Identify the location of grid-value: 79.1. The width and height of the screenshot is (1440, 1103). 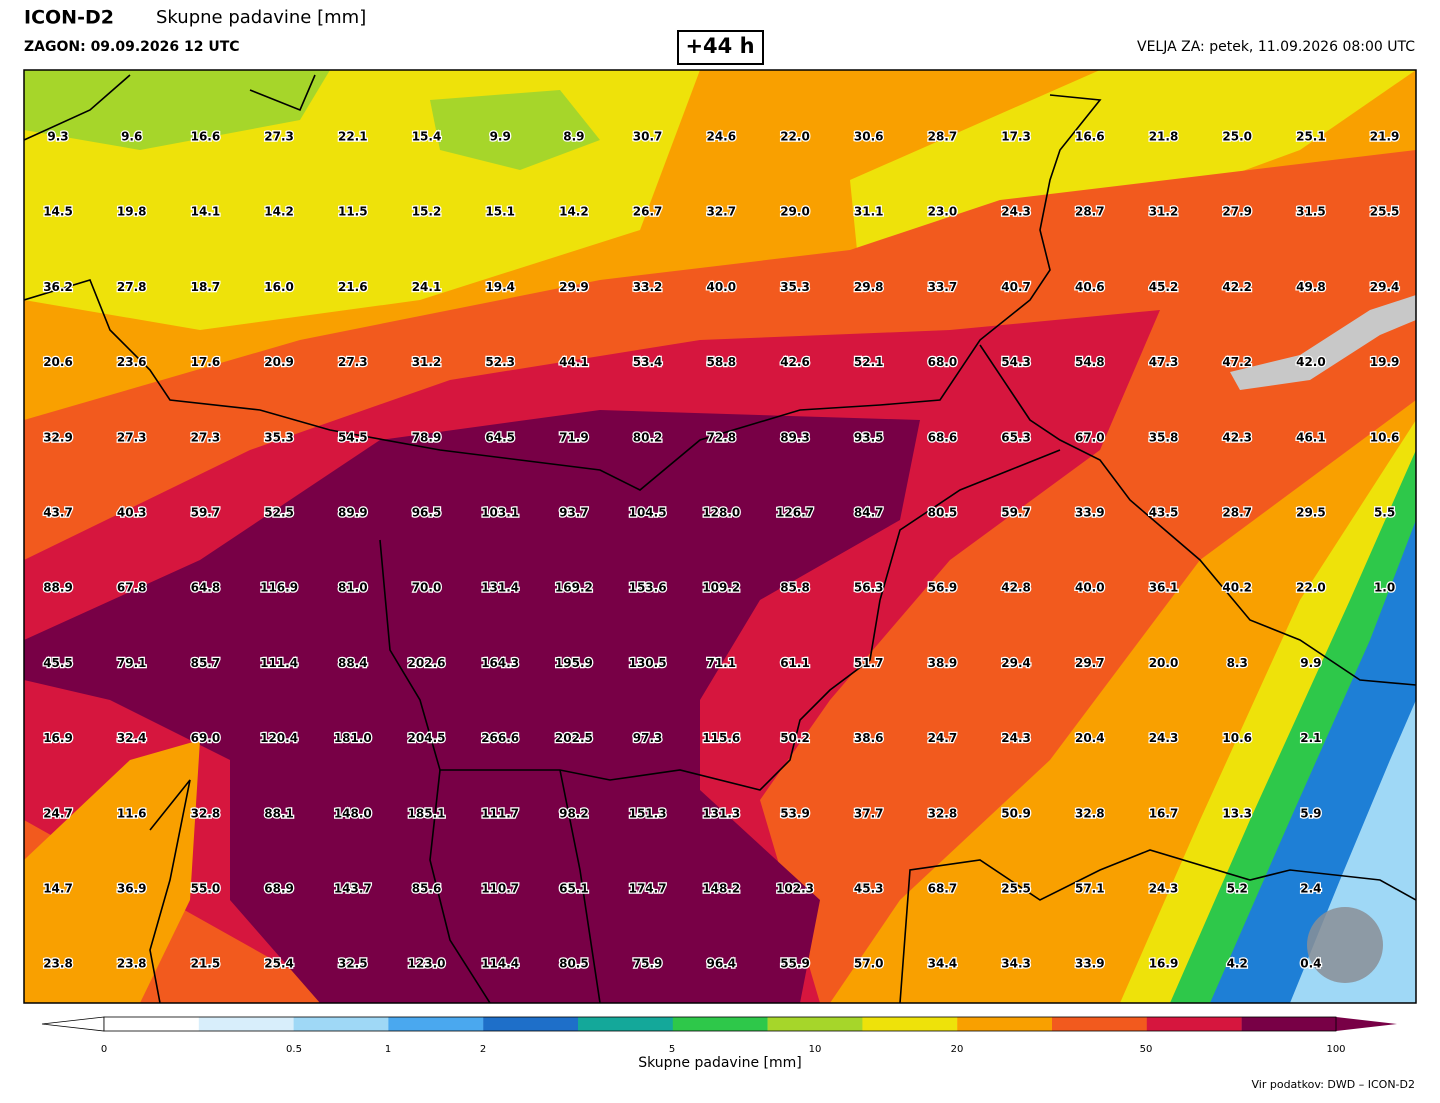
(132, 663).